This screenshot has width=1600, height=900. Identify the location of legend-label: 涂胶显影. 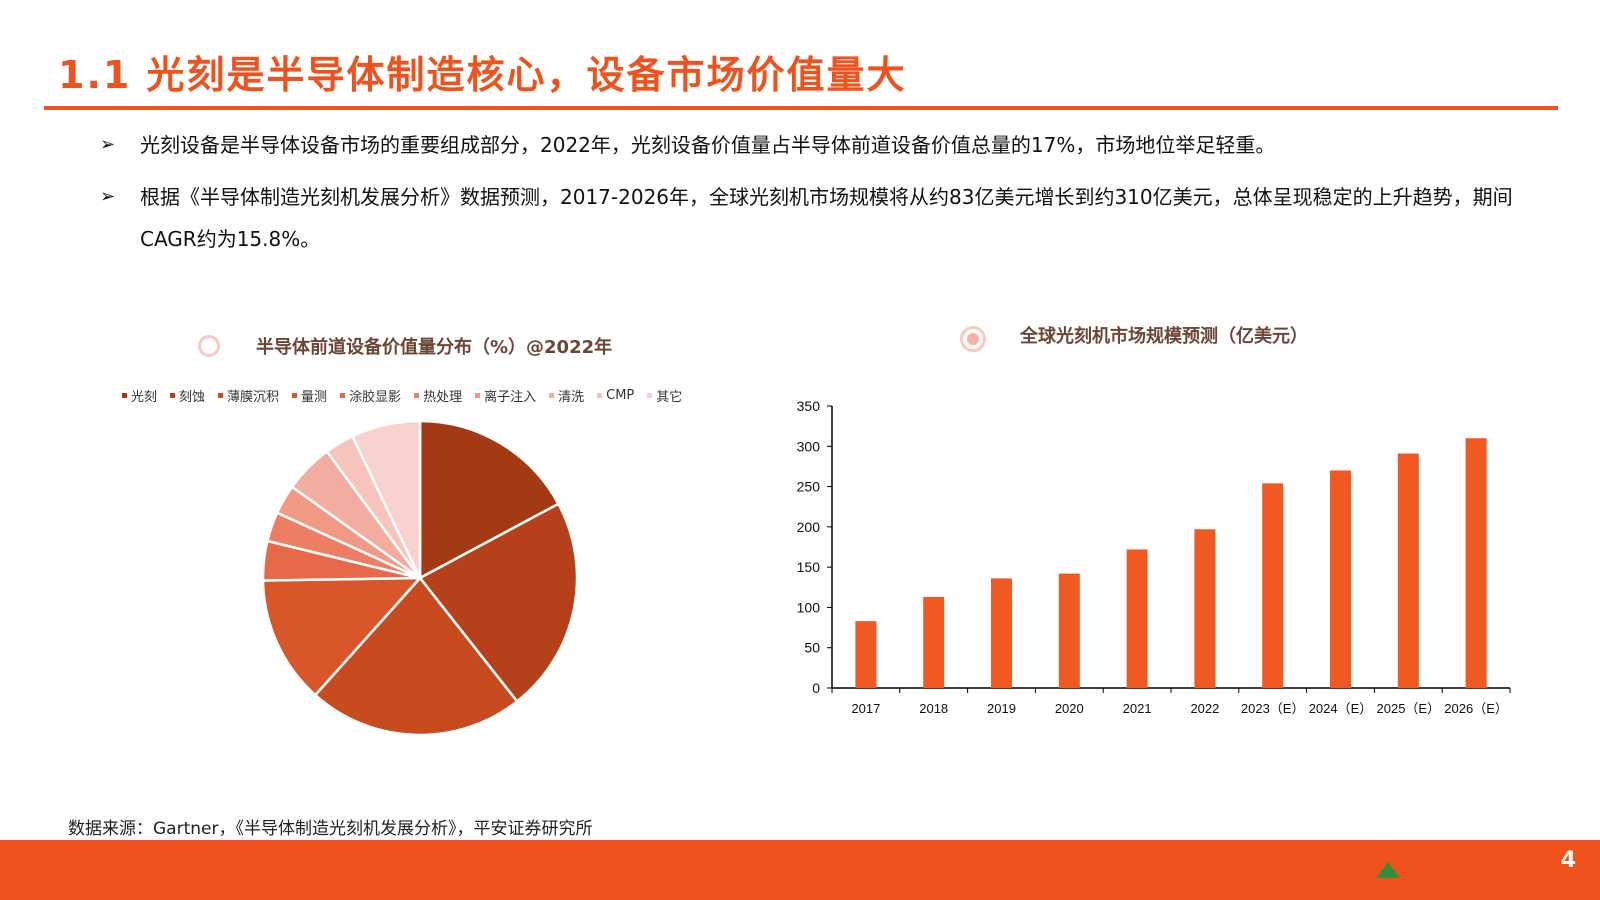
(375, 397).